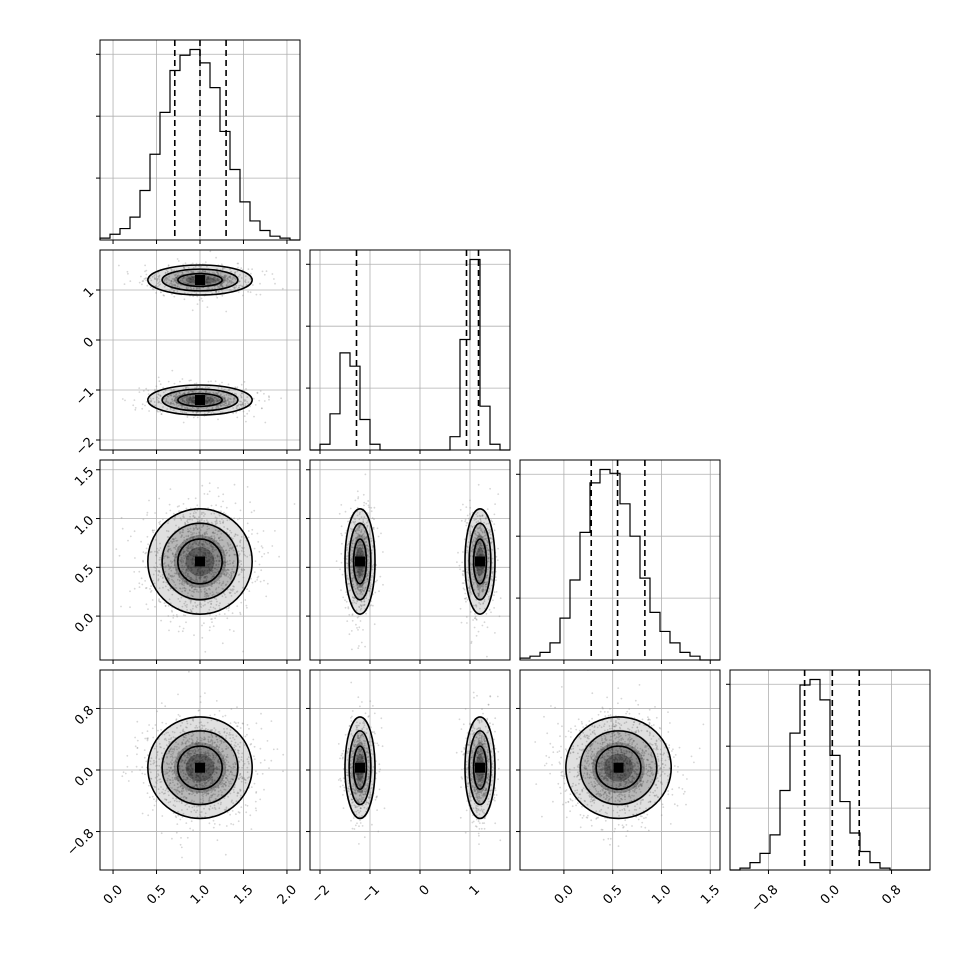 The width and height of the screenshot is (970, 970). I want to click on y-tick-label: 1, so click(89, 293).